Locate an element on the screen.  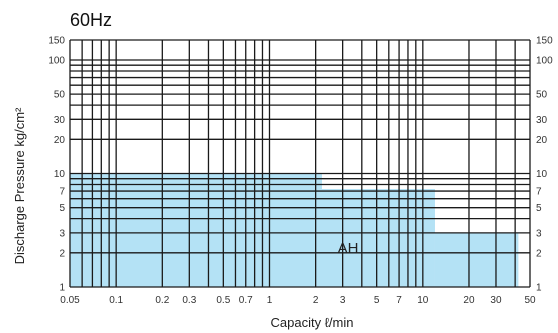
y-tick-labels-left: 1 2 3 5 7 10 20 30 50 100 150 is located at coordinates (56, 165).